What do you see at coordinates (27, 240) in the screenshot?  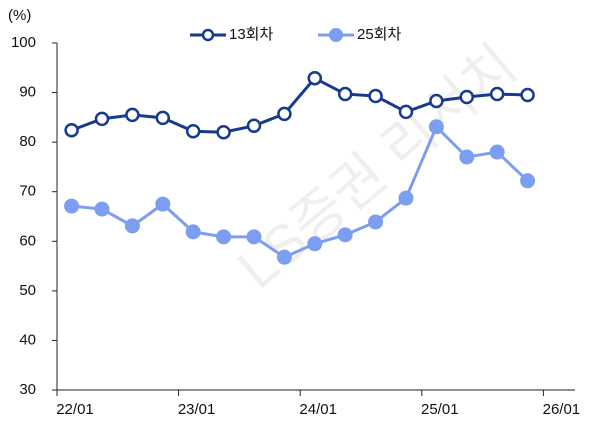 I see `y-tick-label: 60` at bounding box center [27, 240].